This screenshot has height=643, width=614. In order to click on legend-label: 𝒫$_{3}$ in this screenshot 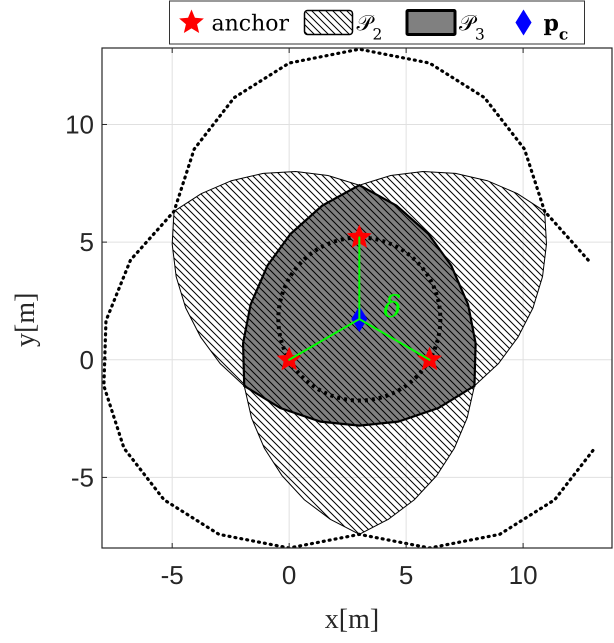, I will do `click(472, 28)`.